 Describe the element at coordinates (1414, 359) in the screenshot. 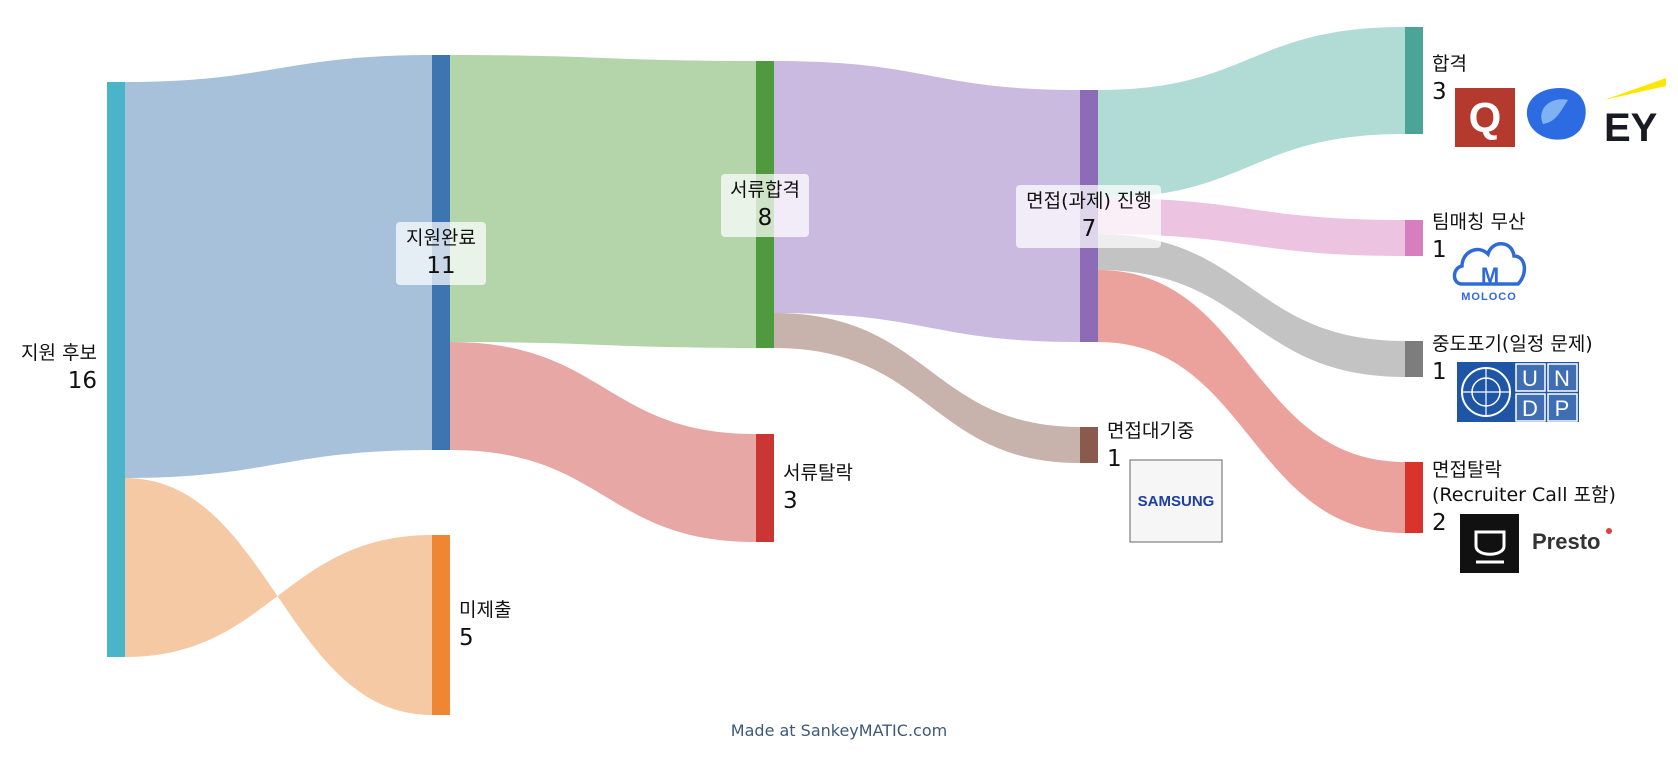

I see `node-bar-dropout` at that location.